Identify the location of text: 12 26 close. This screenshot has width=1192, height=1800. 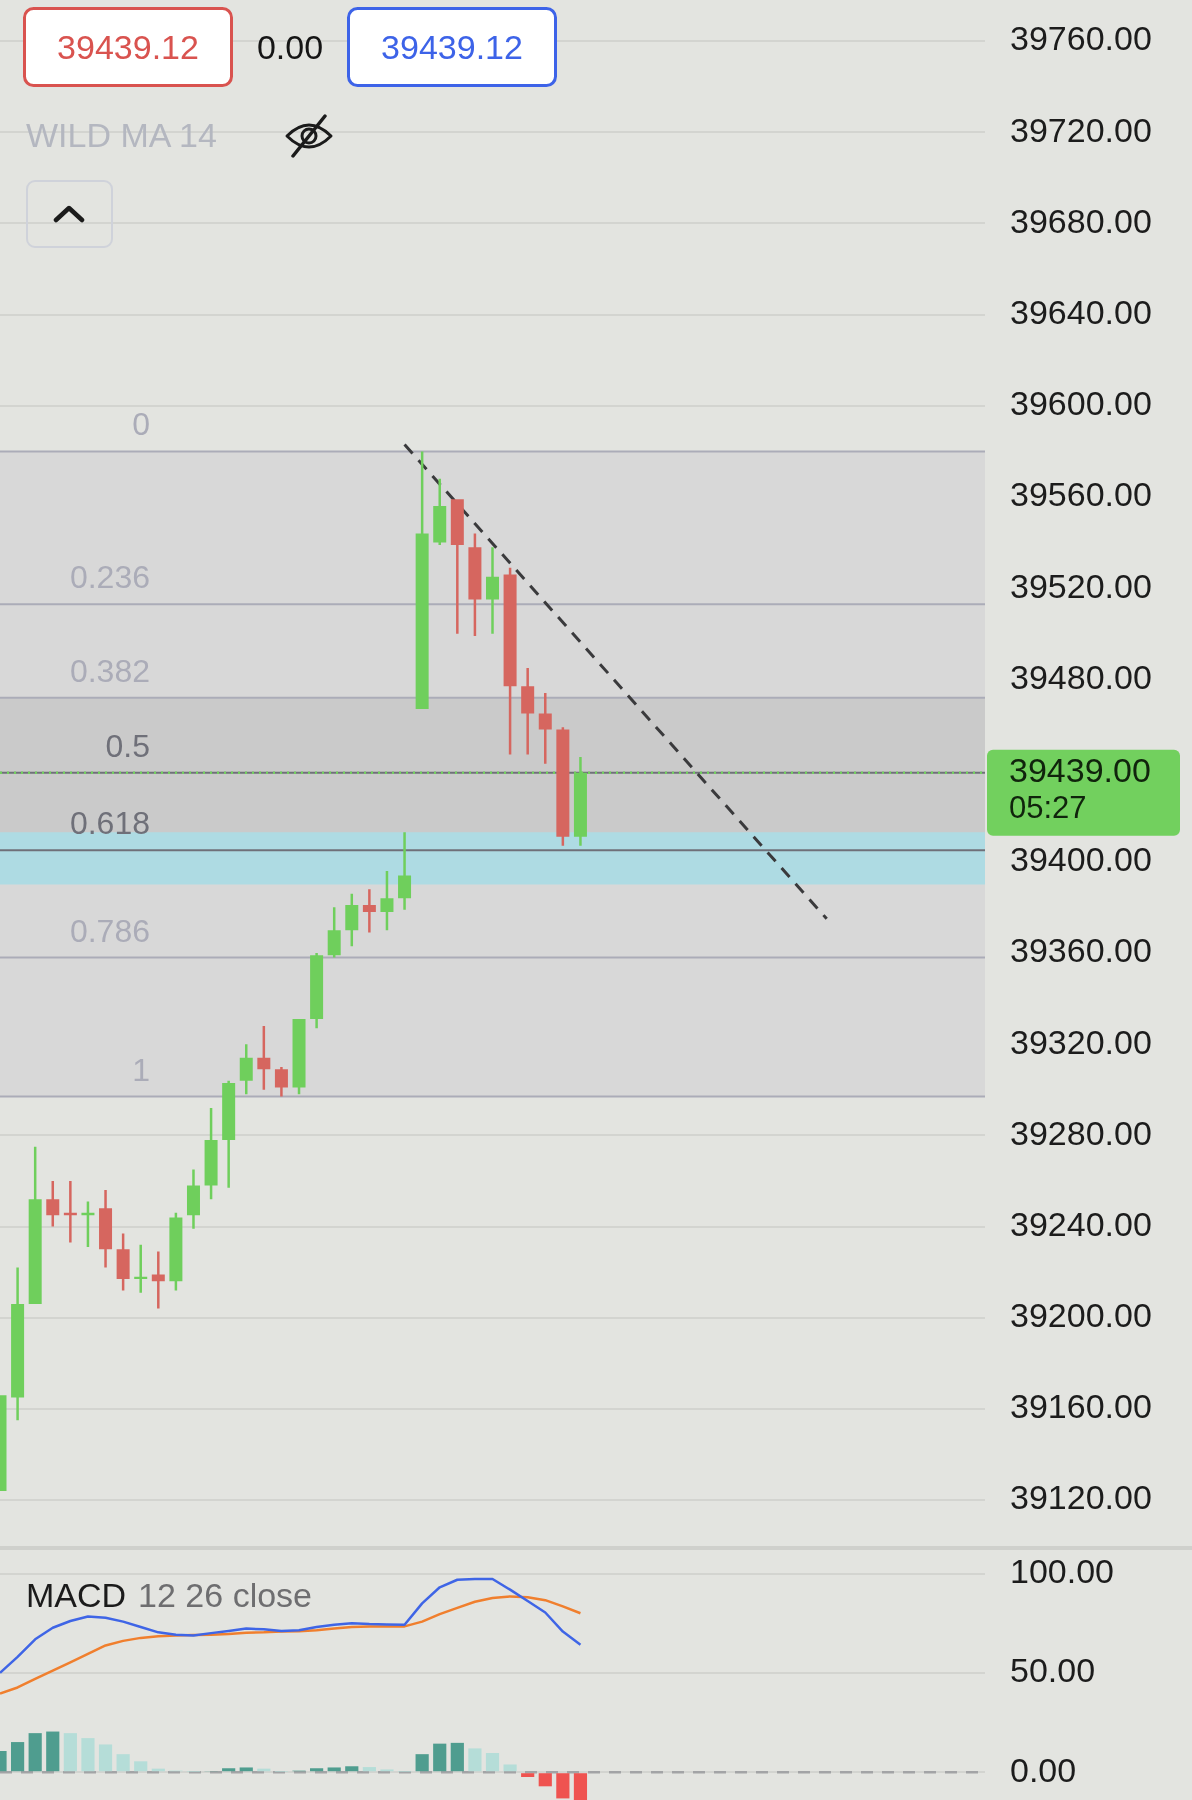
(225, 1595).